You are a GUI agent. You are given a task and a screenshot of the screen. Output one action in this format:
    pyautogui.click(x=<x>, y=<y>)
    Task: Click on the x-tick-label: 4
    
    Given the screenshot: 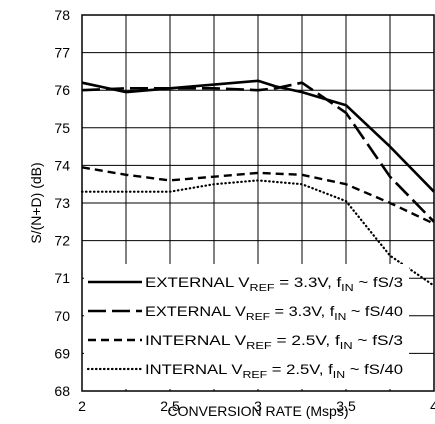 What is the action you would take?
    pyautogui.click(x=432, y=406)
    